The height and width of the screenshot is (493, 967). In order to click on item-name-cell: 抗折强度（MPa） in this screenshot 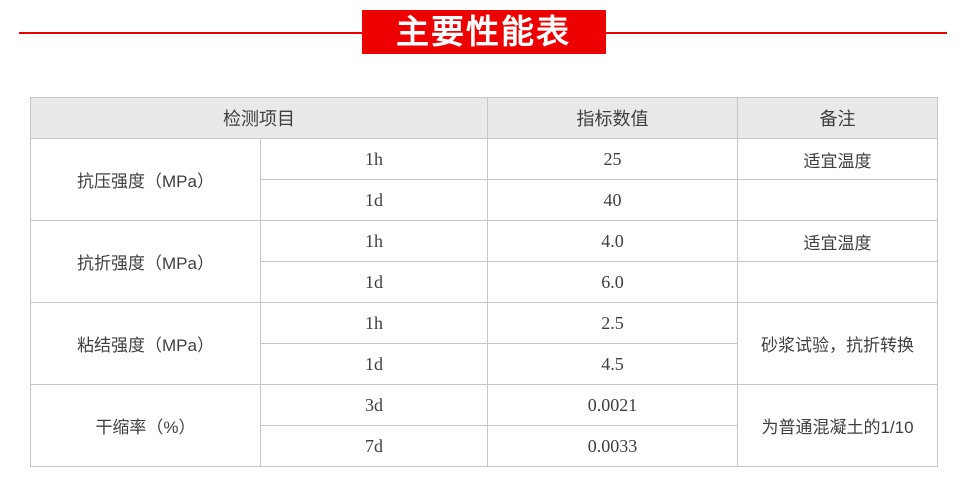, I will do `click(145, 261)`.